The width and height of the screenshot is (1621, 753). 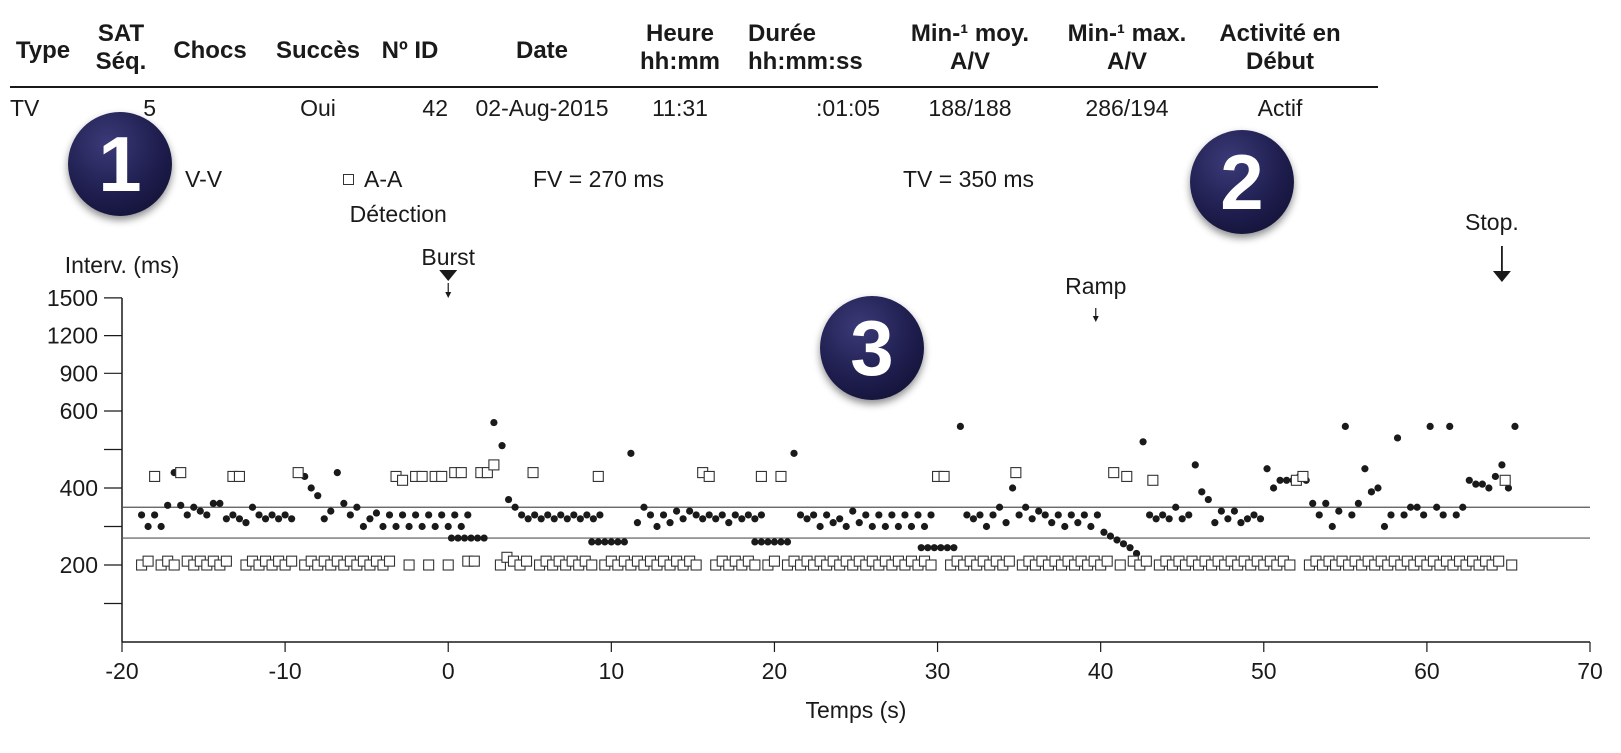 What do you see at coordinates (210, 51) in the screenshot?
I see `header-chocs: Chocs` at bounding box center [210, 51].